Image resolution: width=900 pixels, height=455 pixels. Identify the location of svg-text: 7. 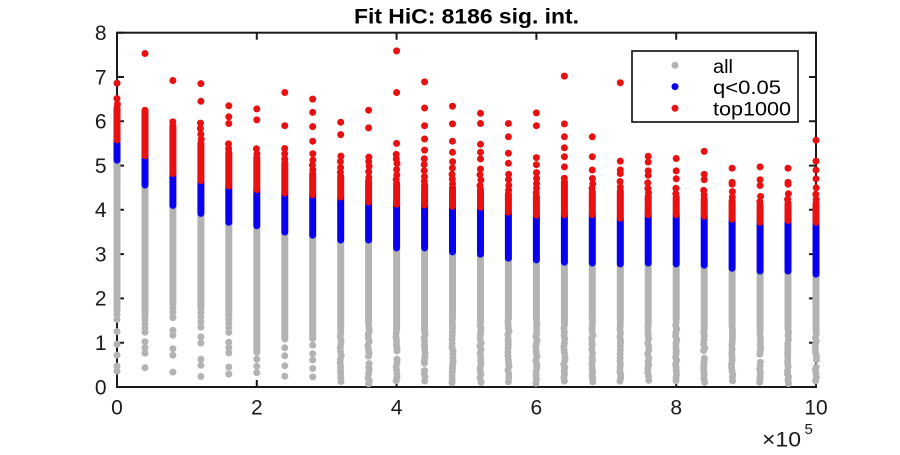
(101, 77).